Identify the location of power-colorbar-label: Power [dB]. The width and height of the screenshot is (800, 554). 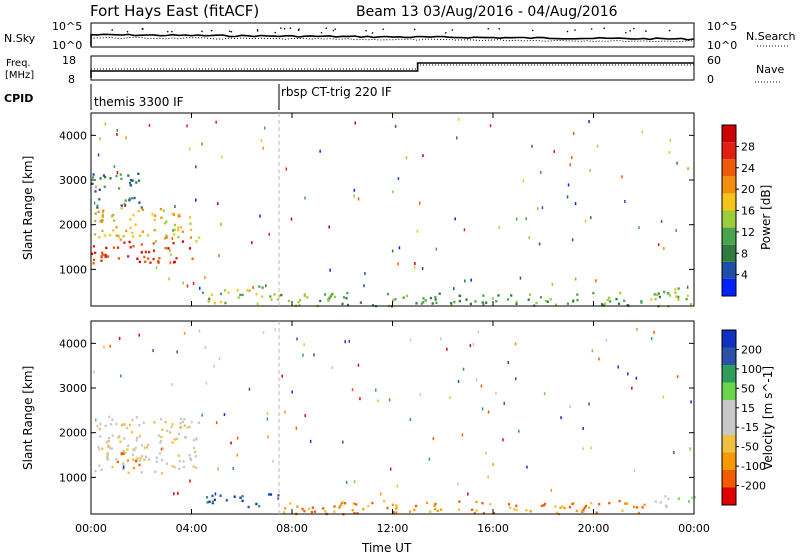
(766, 217).